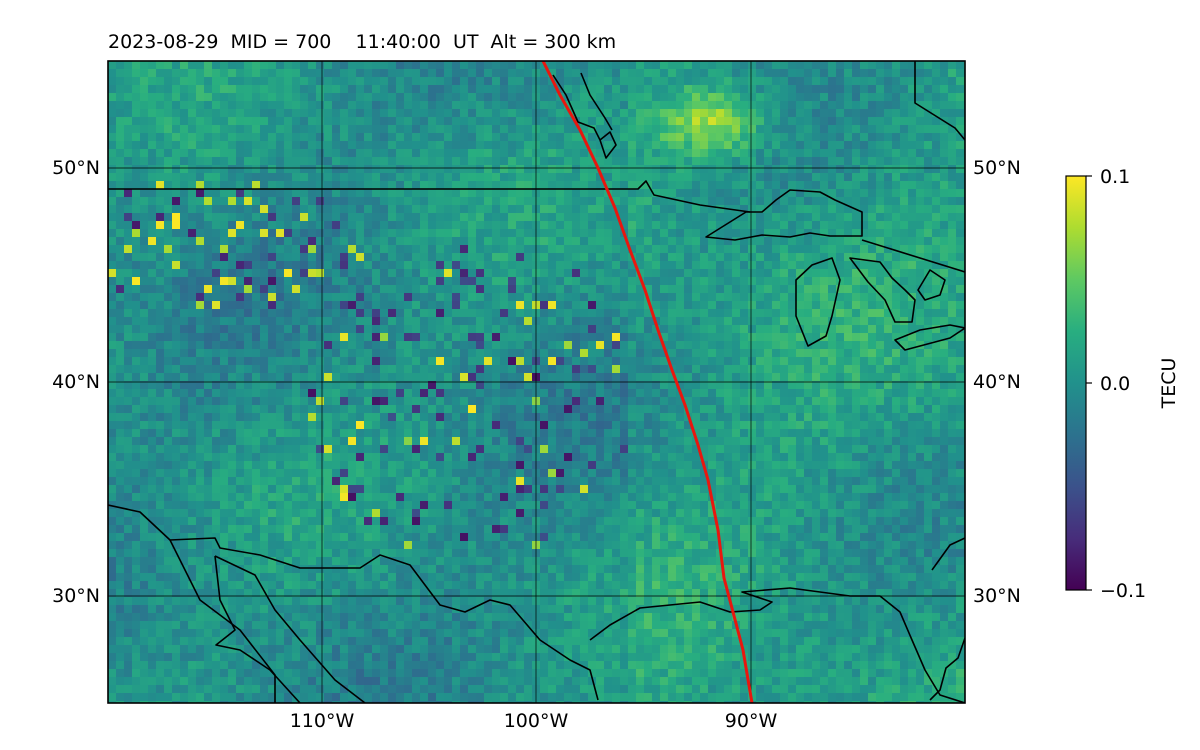 This screenshot has height=750, width=1200. What do you see at coordinates (1169, 384) in the screenshot?
I see `colorbar-label: TECU` at bounding box center [1169, 384].